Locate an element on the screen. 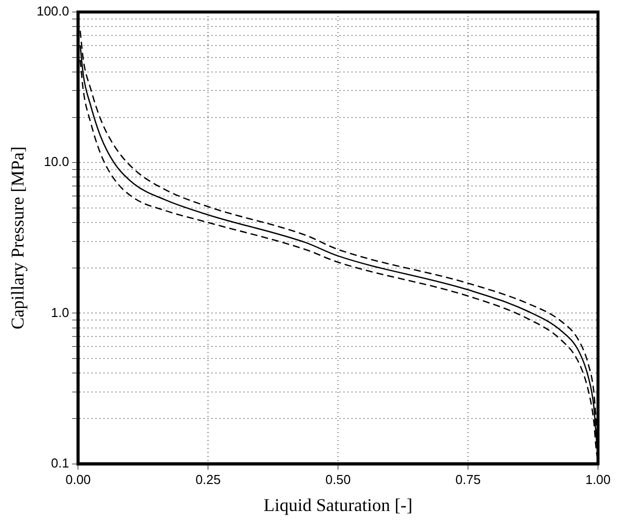 This screenshot has height=527, width=622. x-tick-label: 1.00 is located at coordinates (598, 480).